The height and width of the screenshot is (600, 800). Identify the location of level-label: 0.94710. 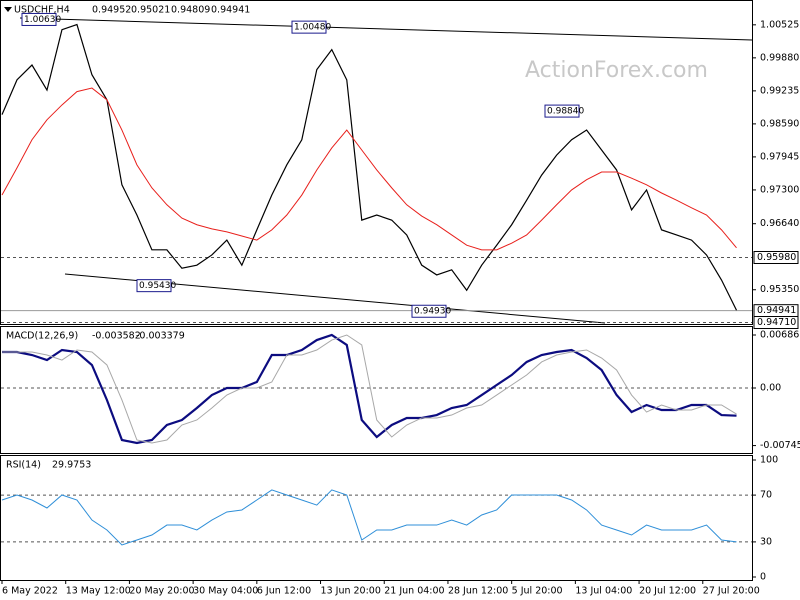
(776, 322).